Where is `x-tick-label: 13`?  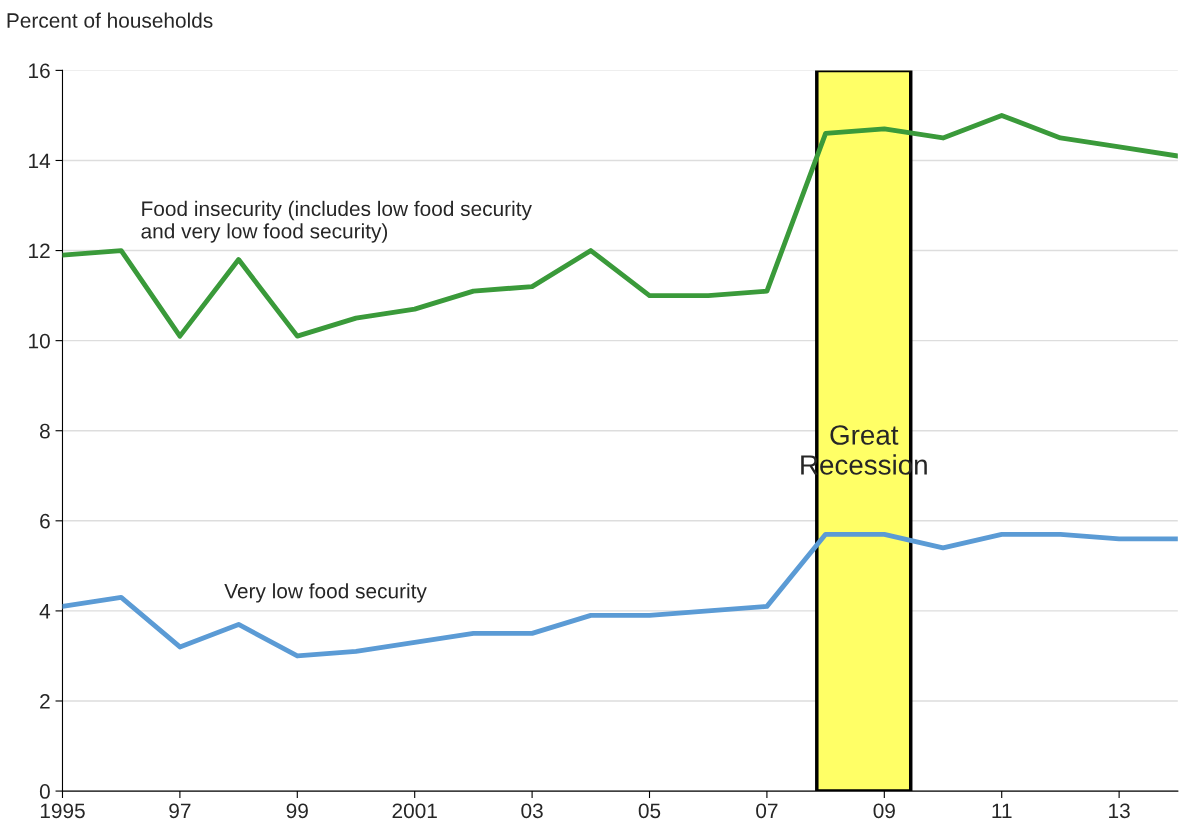 x-tick-label: 13 is located at coordinates (1119, 811).